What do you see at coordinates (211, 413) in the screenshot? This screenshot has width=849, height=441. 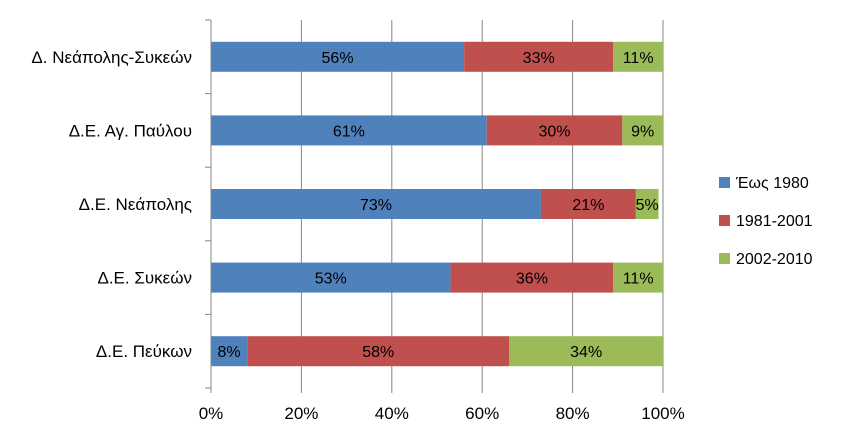 I see `x-tick-label: 0%` at bounding box center [211, 413].